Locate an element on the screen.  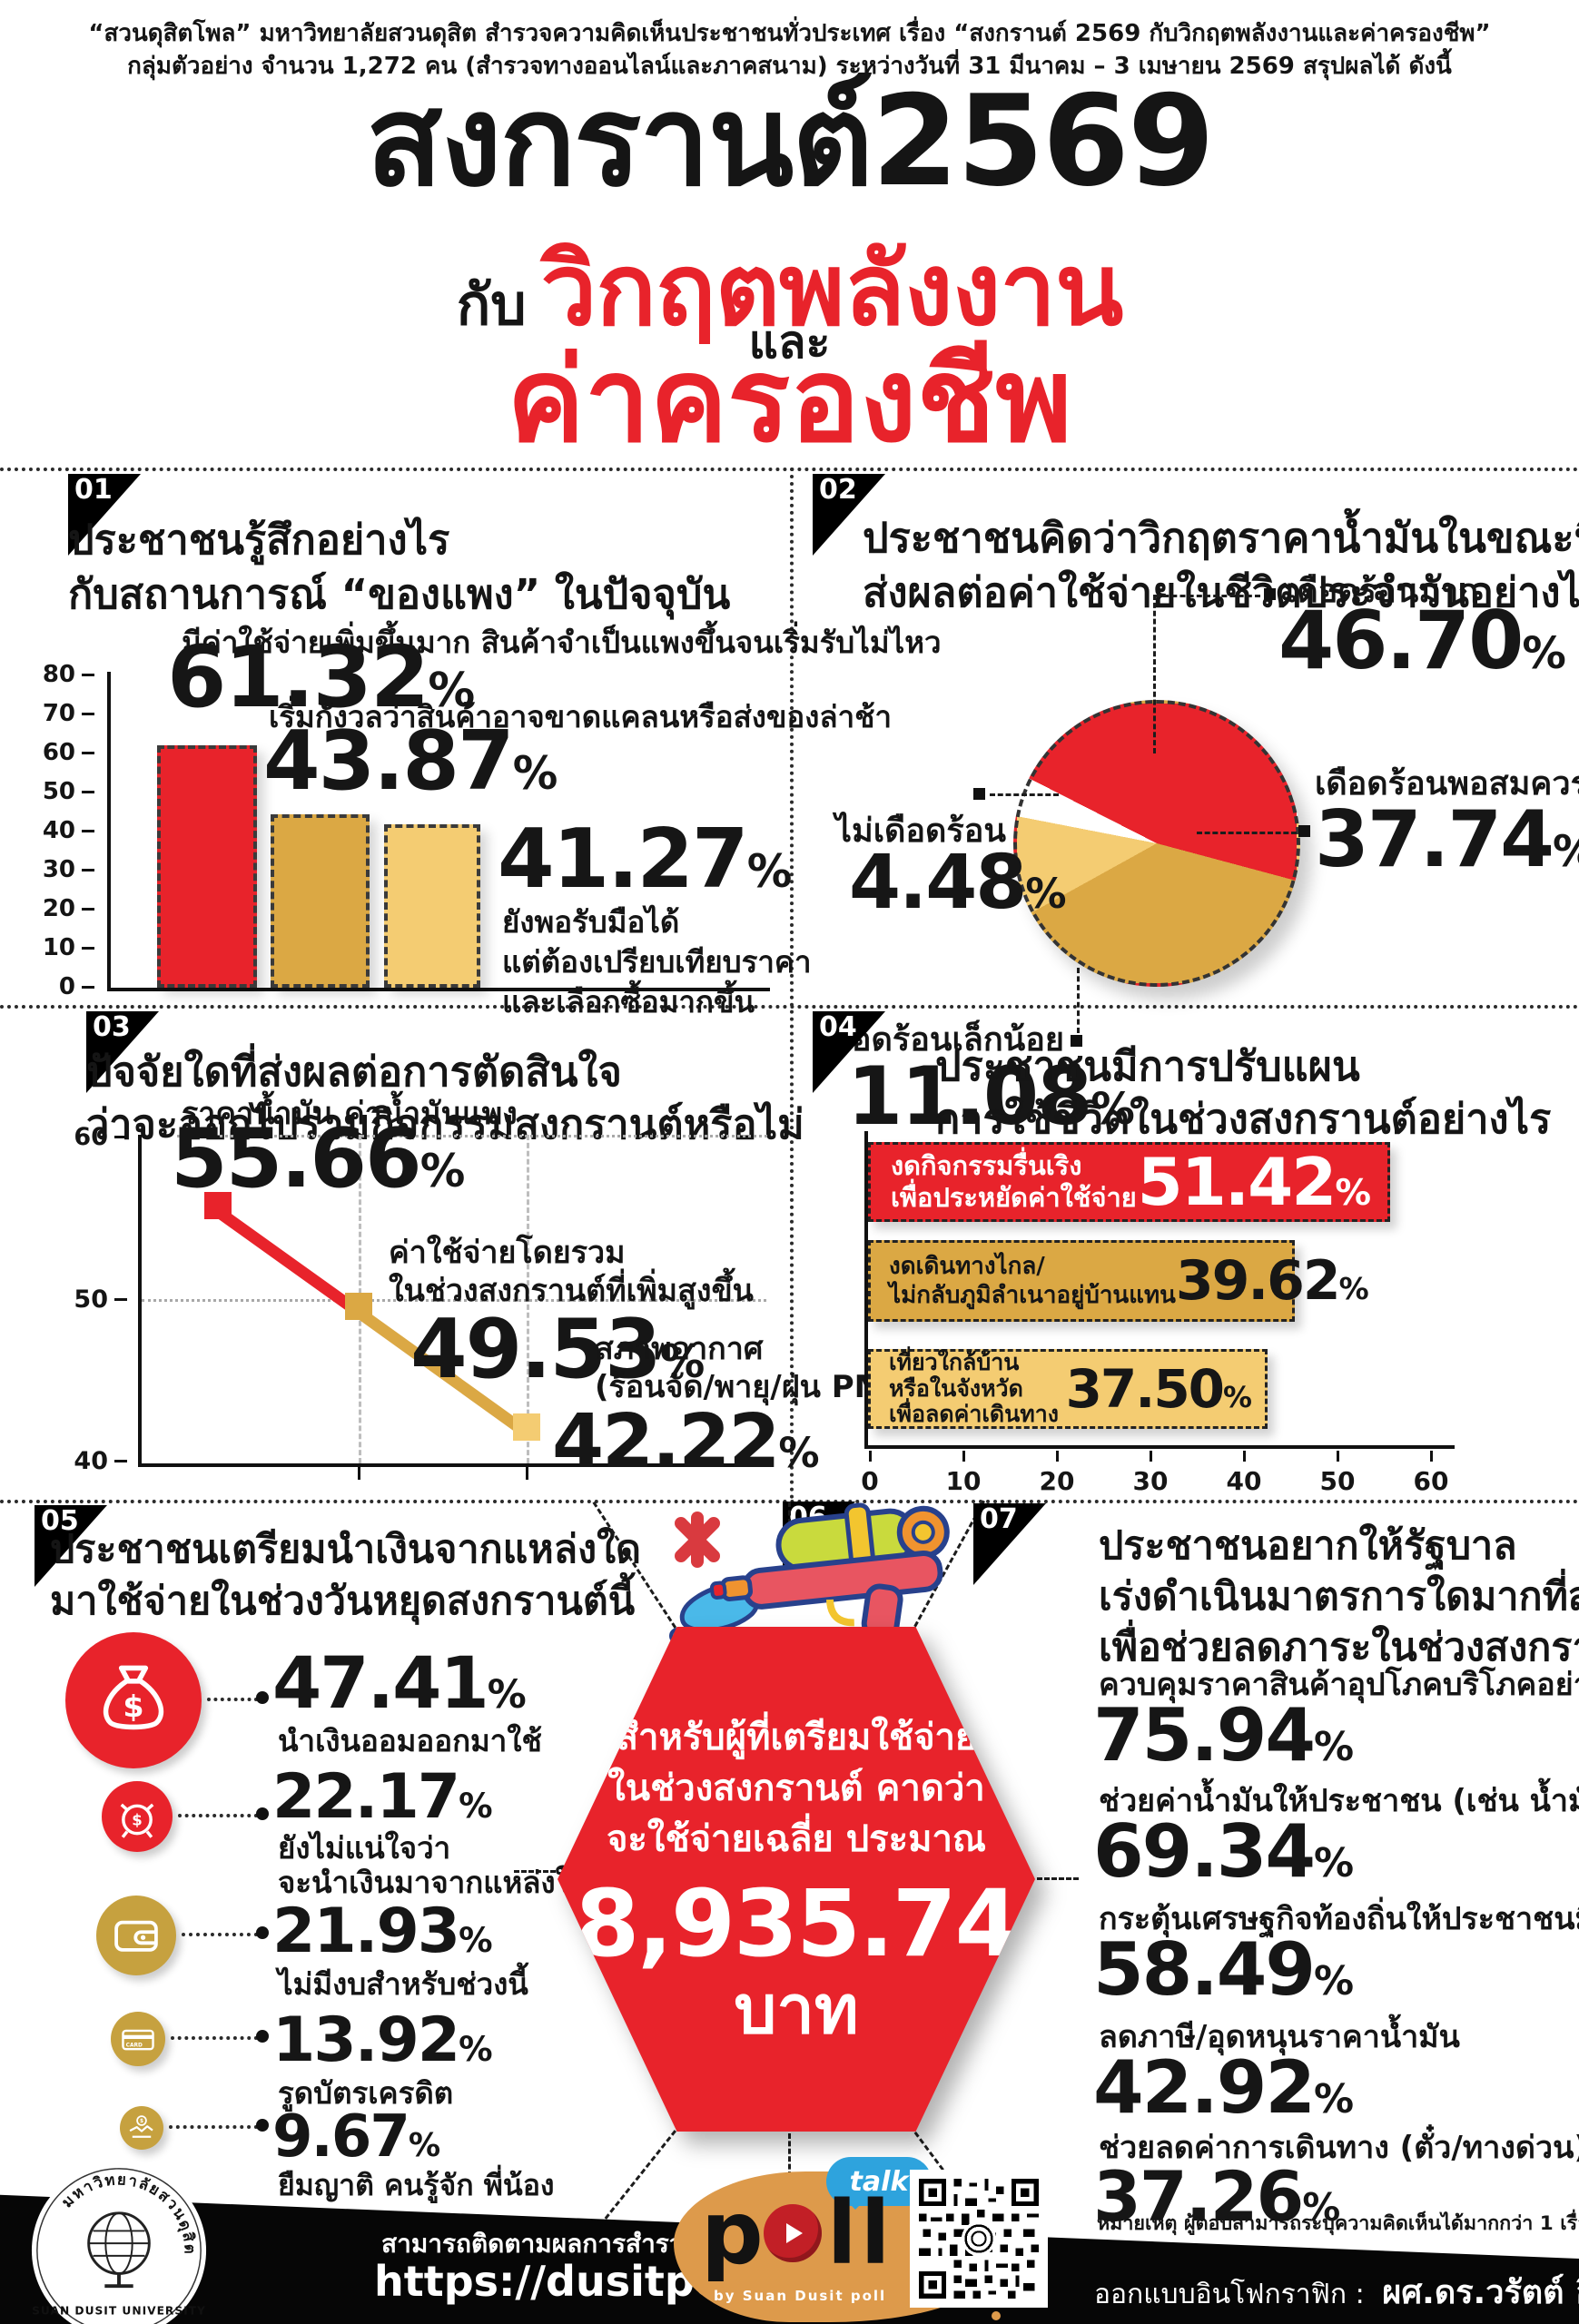
s04-xtick-20: 20 is located at coordinates (1057, 1473).